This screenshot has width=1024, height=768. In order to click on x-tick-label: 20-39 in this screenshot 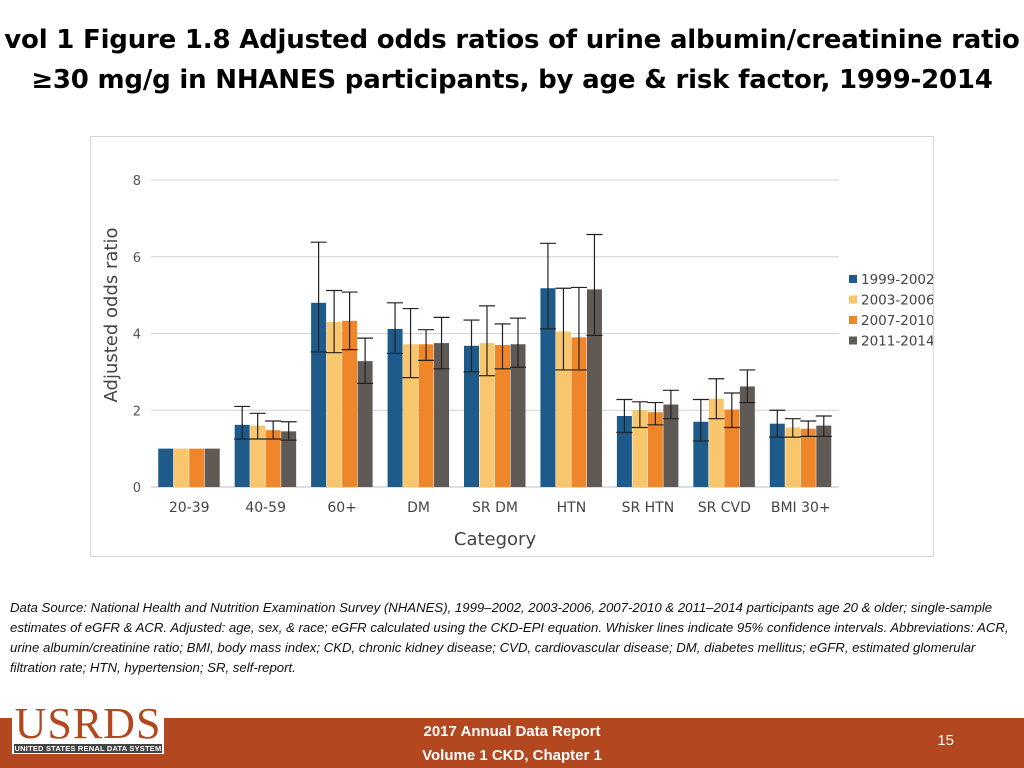, I will do `click(189, 508)`.